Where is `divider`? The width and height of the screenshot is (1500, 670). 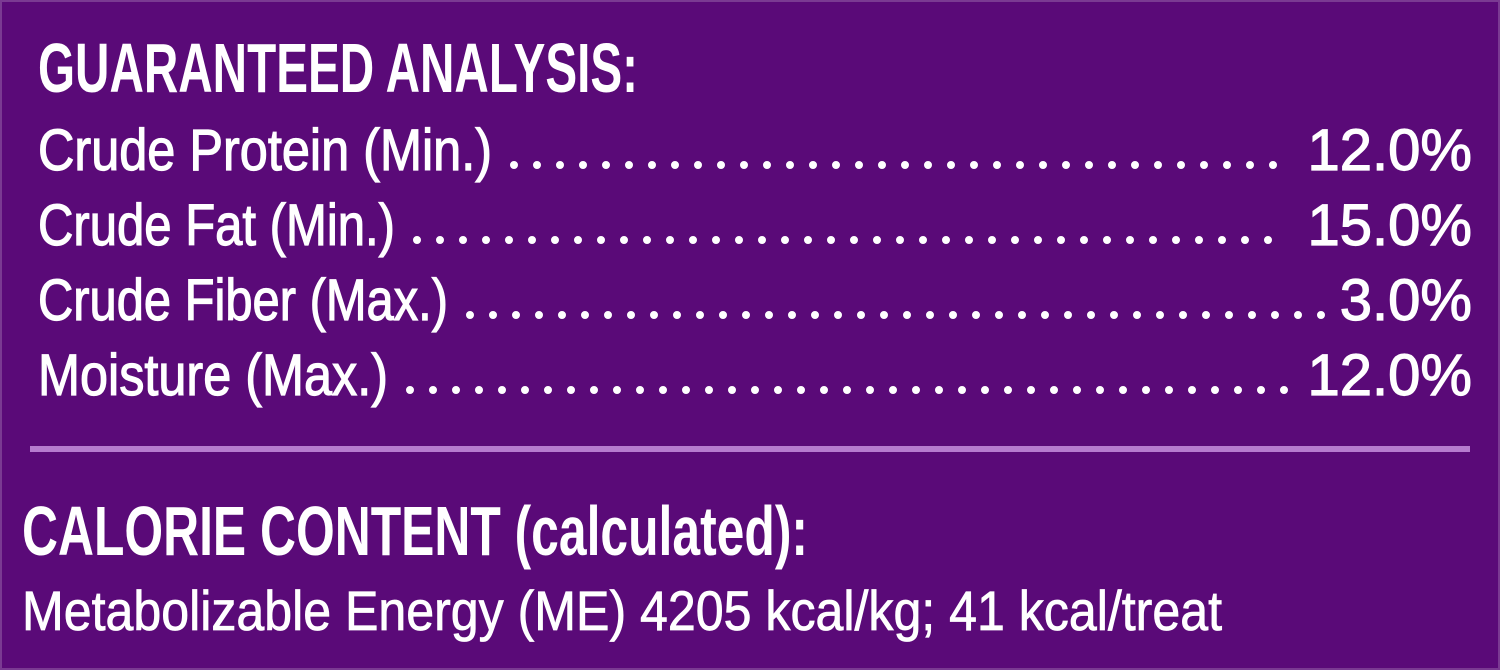 divider is located at coordinates (750, 449).